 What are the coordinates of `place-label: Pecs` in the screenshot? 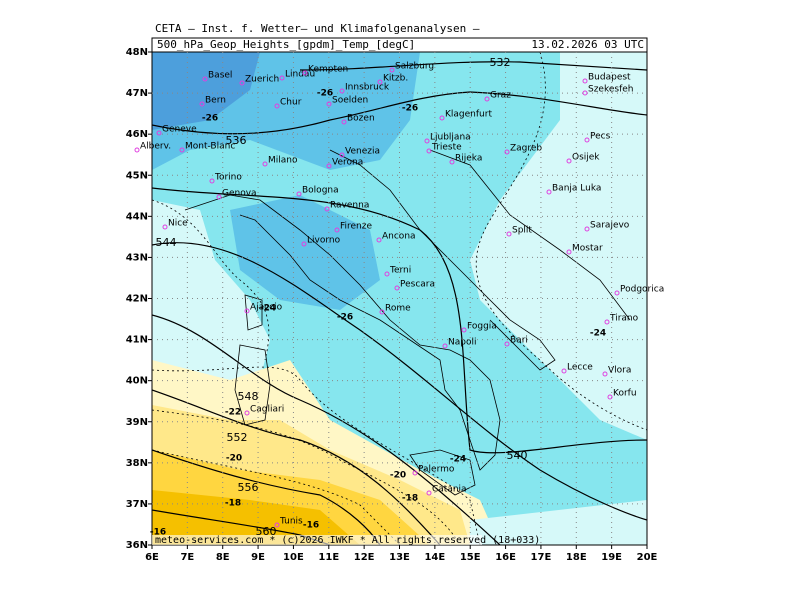 It's located at (600, 137).